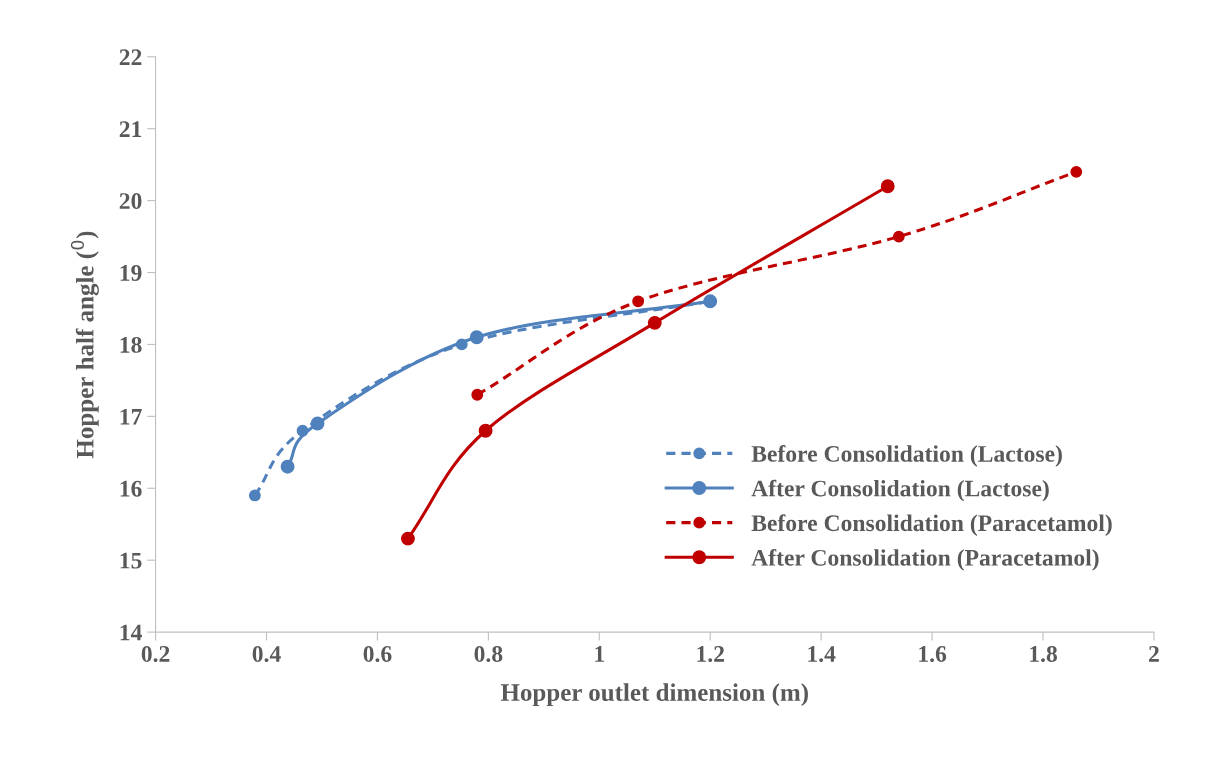 Image resolution: width=1225 pixels, height=757 pixels. Describe the element at coordinates (131, 632) in the screenshot. I see `y-tick-label: 14` at that location.